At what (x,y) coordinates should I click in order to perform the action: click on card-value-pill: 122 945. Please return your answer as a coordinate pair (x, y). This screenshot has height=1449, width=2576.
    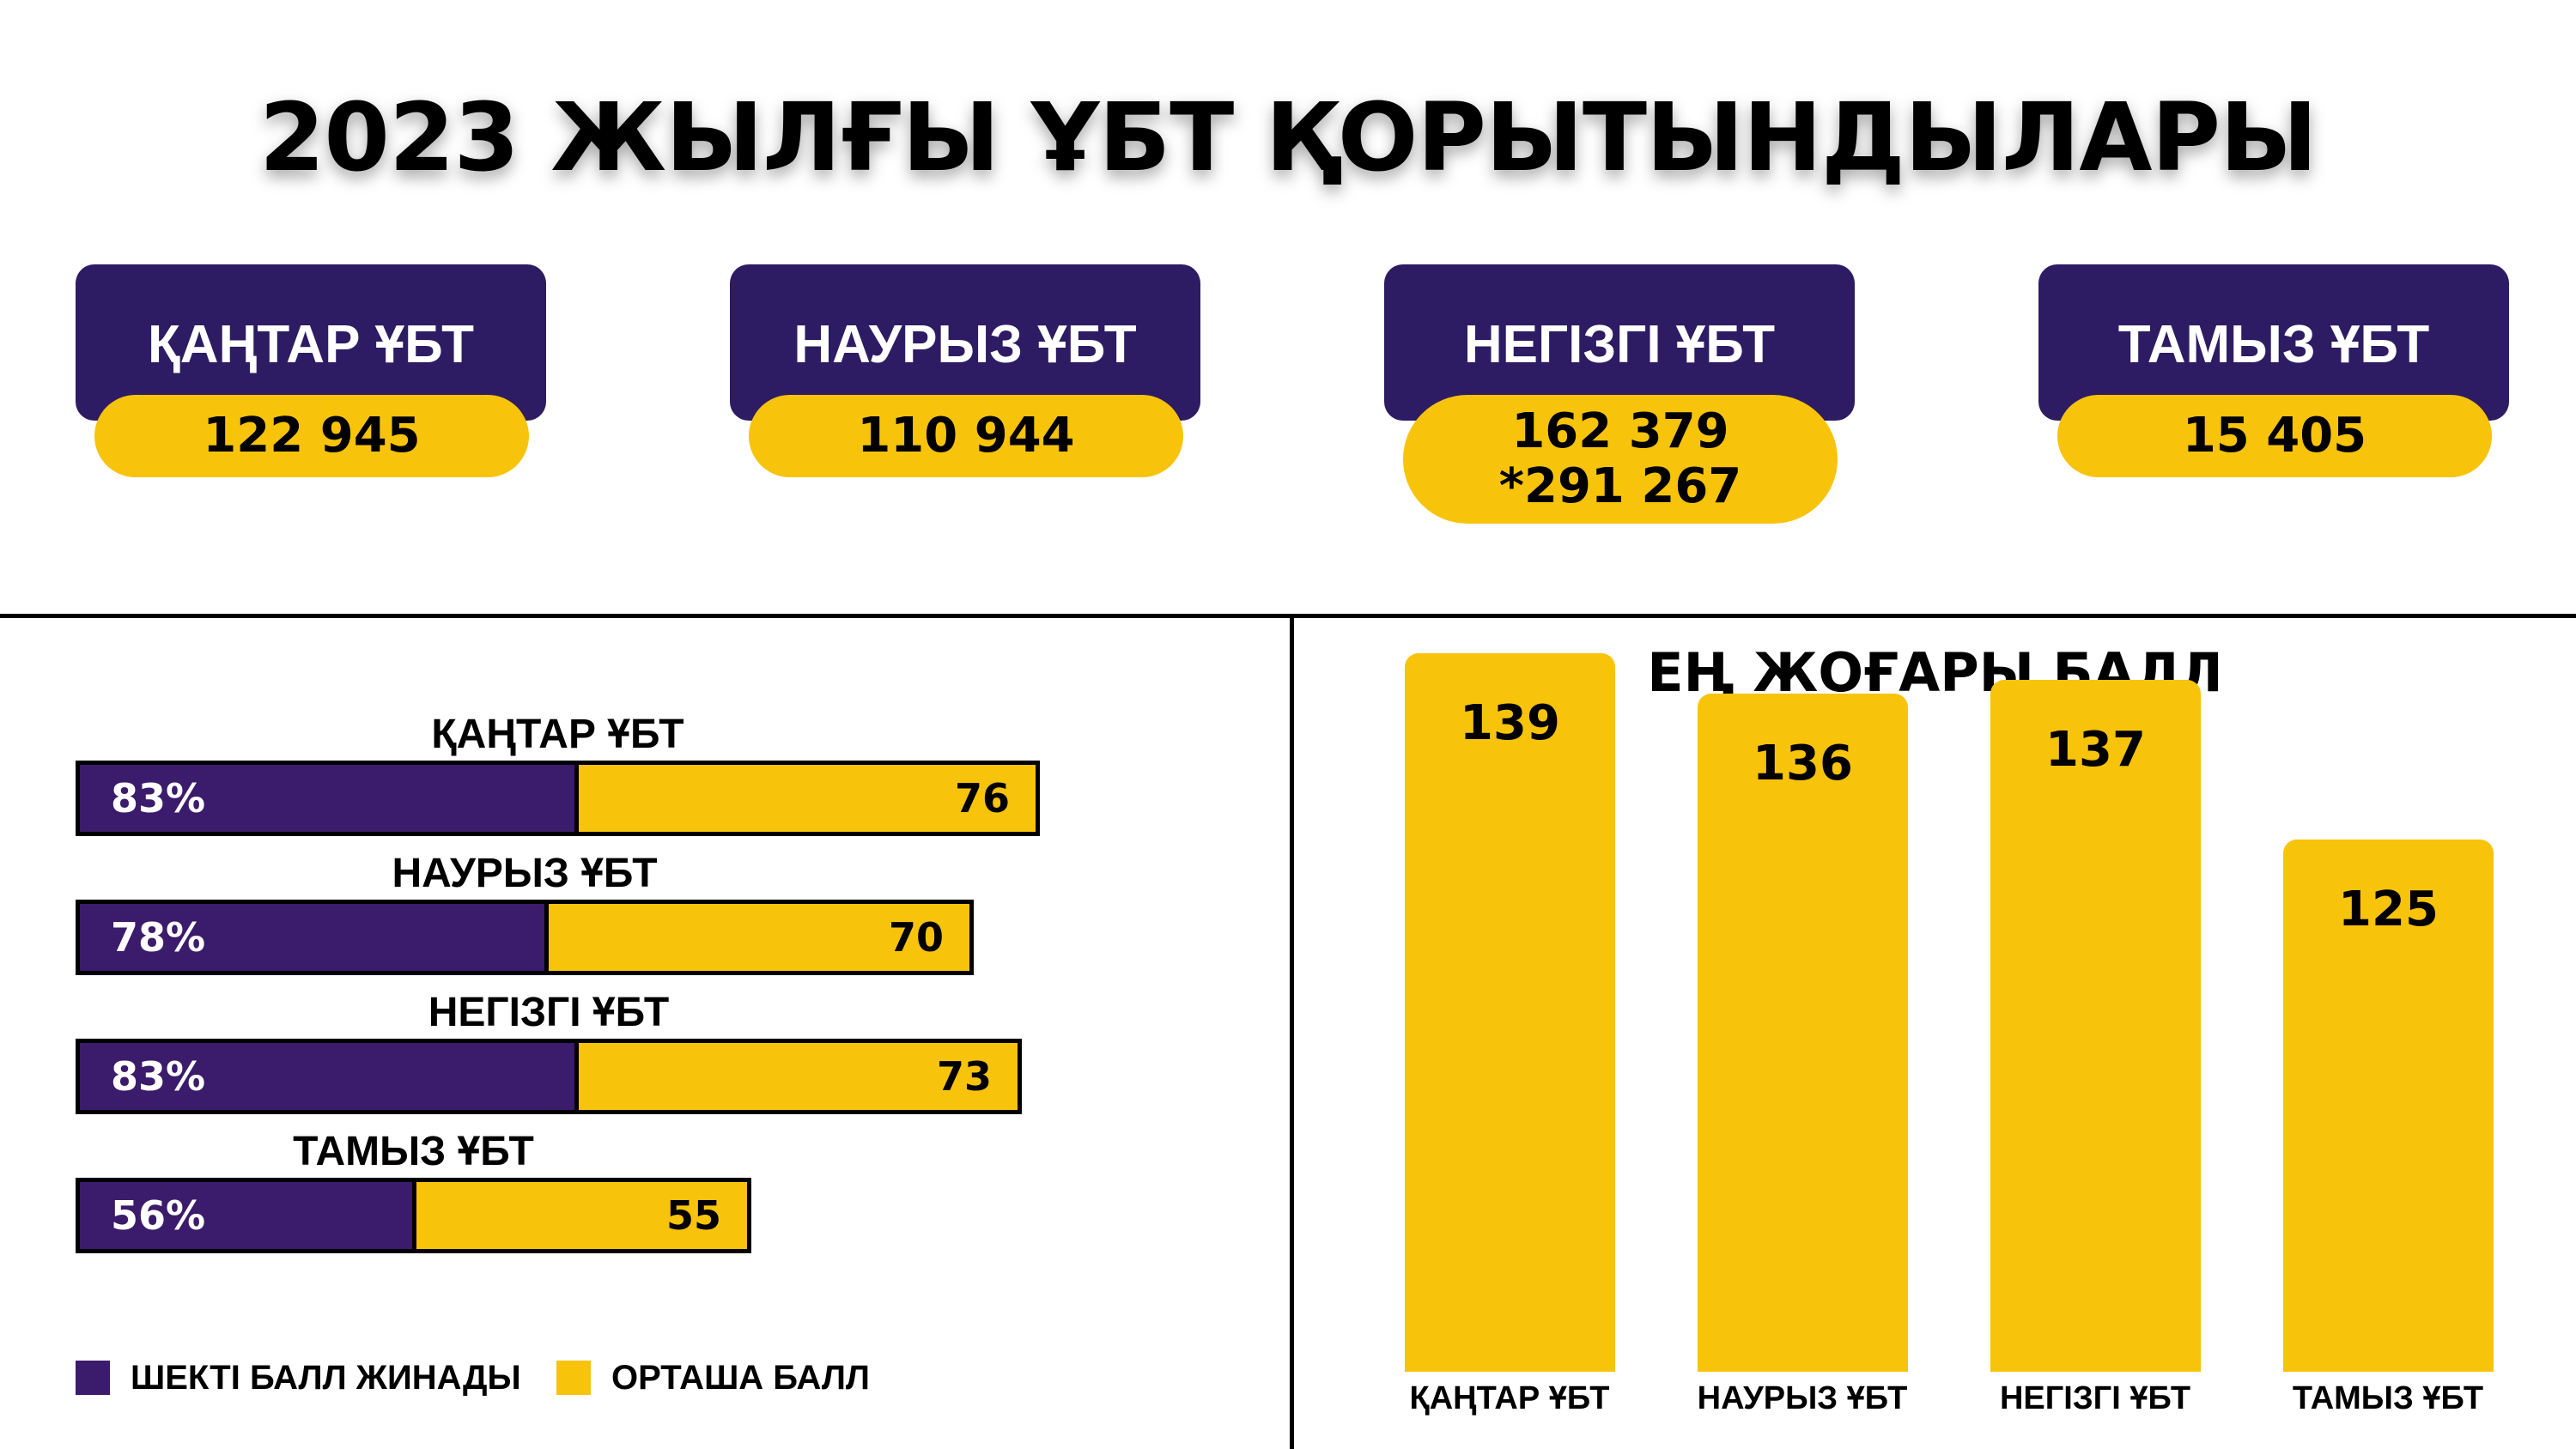
    Looking at the image, I should click on (312, 436).